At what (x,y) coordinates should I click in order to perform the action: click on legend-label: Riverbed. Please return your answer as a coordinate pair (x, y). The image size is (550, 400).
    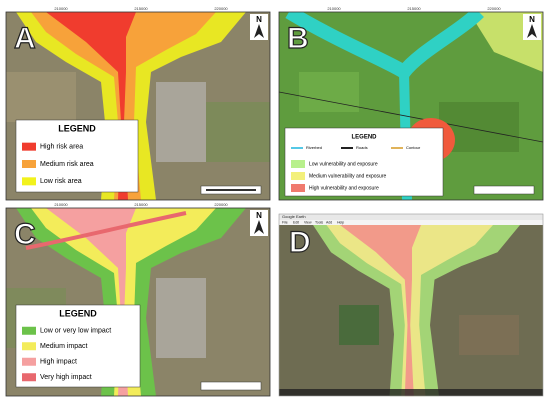
    Looking at the image, I should click on (314, 147).